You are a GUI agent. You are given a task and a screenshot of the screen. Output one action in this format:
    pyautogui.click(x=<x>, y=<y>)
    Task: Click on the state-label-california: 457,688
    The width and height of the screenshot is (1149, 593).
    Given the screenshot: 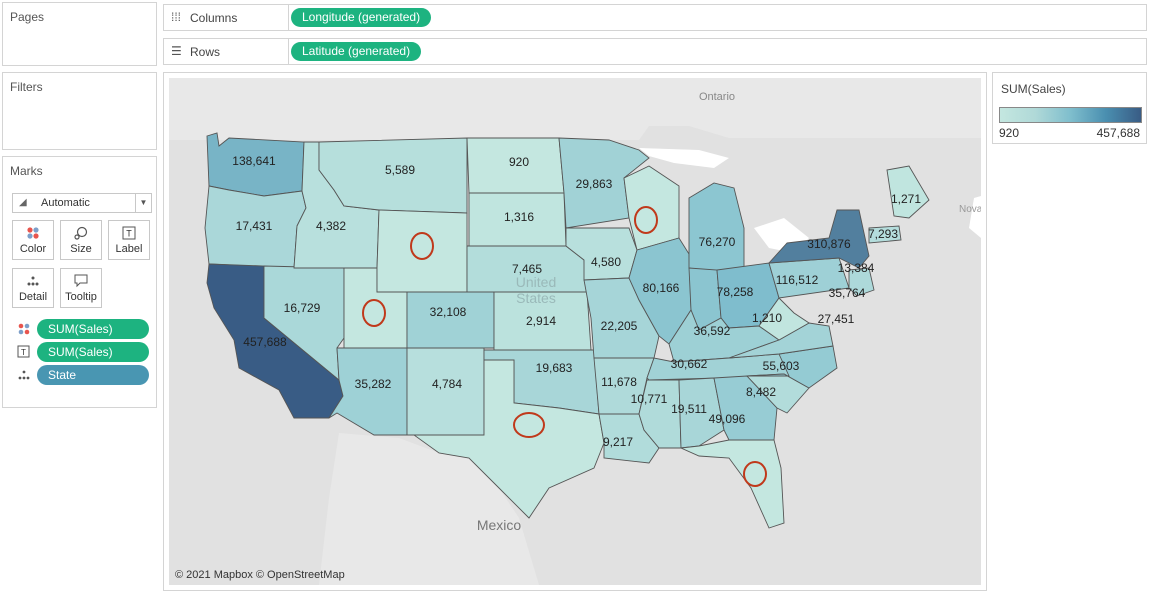 What is the action you would take?
    pyautogui.click(x=265, y=342)
    